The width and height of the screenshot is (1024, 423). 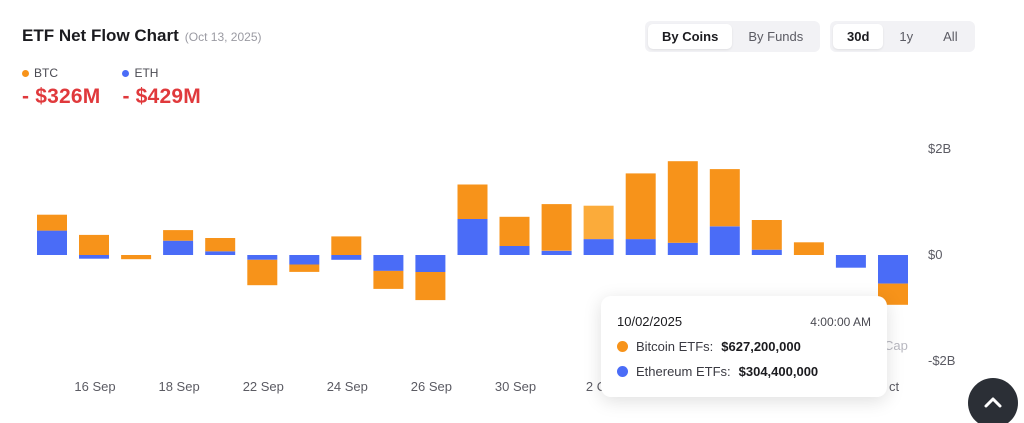 I want to click on x-tick-label: 16 Sep, so click(x=94, y=386).